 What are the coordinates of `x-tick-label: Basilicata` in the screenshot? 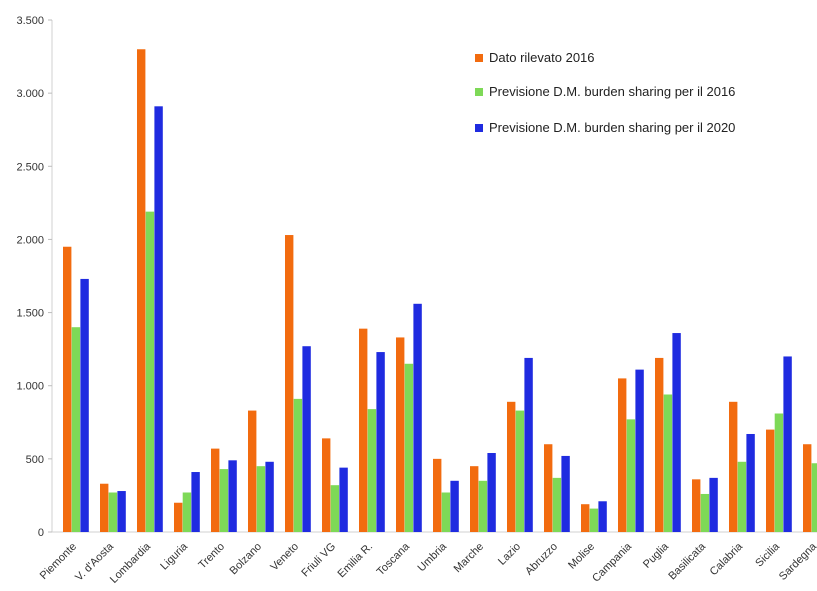 It's located at (687, 561).